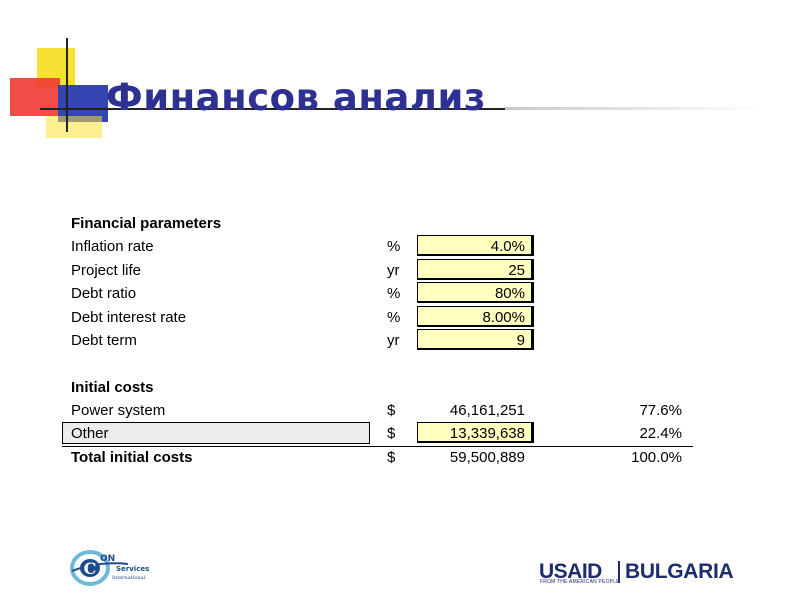 This screenshot has width=800, height=600. I want to click on usaid-tagline: FROM THE AMERICAN PEOPLE, so click(580, 582).